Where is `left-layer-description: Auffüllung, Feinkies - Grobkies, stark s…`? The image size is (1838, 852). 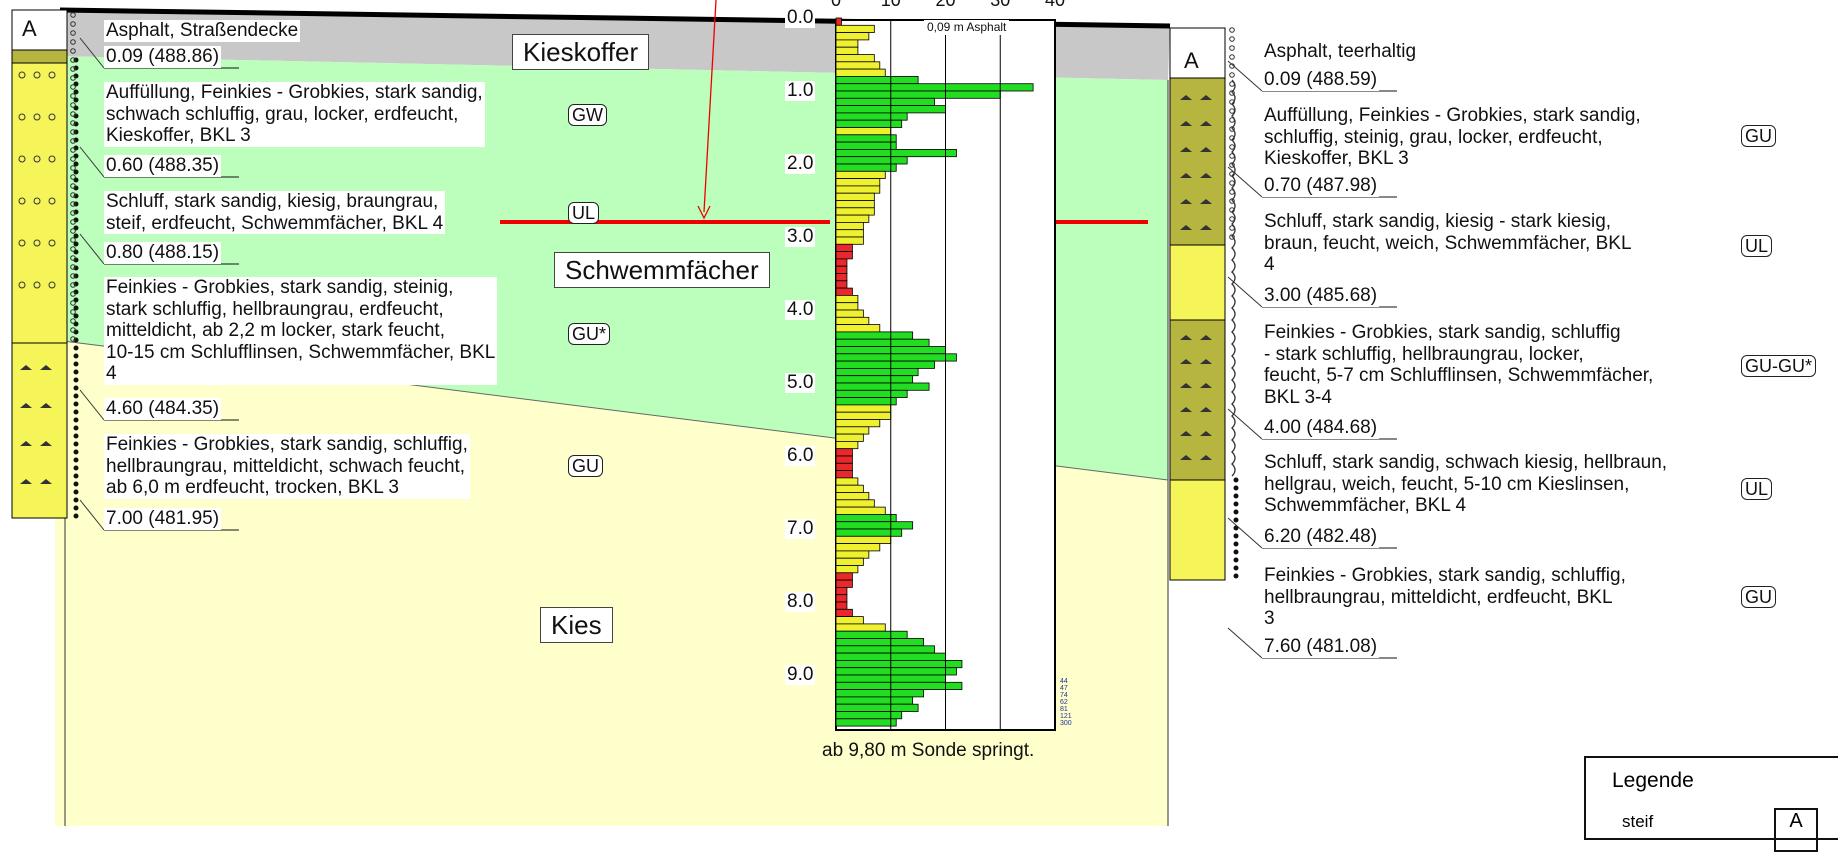 left-layer-description: Auffüllung, Feinkies - Grobkies, stark s… is located at coordinates (294, 114).